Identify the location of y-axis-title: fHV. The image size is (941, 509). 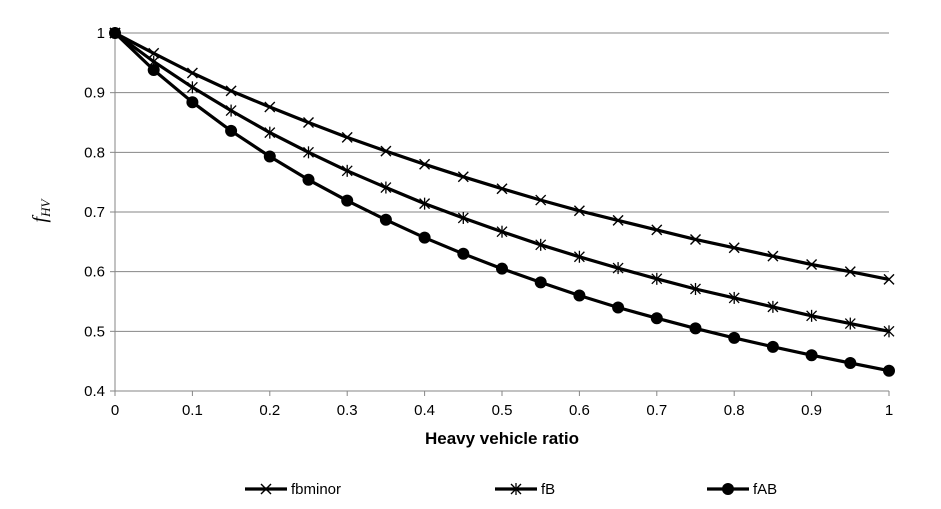
(41, 210).